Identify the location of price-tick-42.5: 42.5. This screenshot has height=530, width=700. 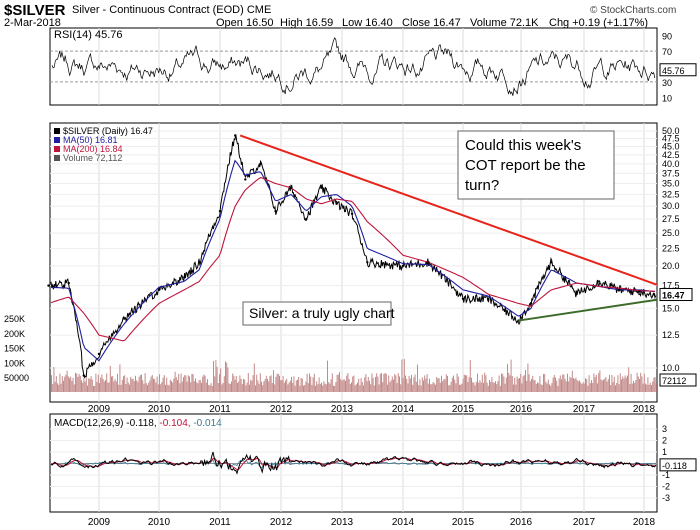
(671, 155).